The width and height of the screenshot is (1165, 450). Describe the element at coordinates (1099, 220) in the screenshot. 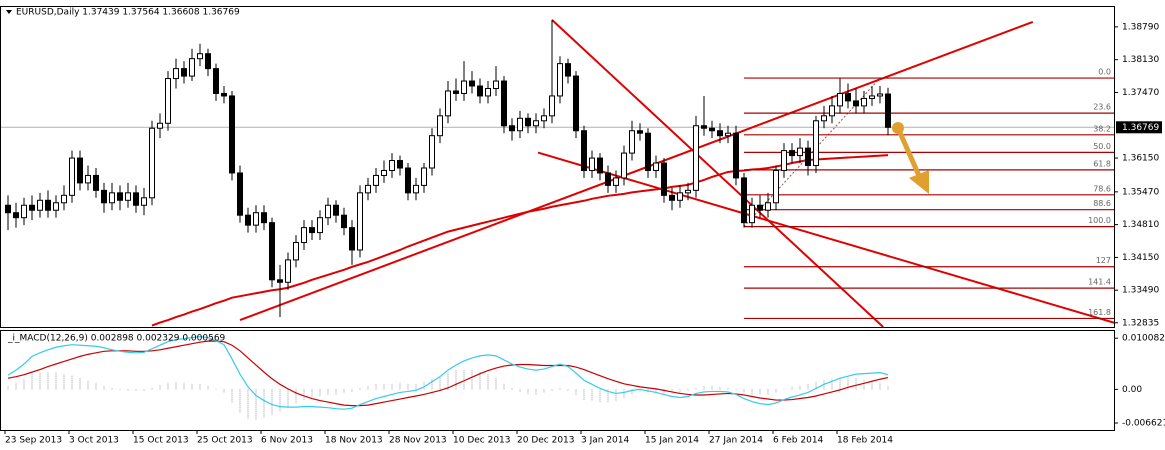

I see `fib-level-label: 100.0` at that location.